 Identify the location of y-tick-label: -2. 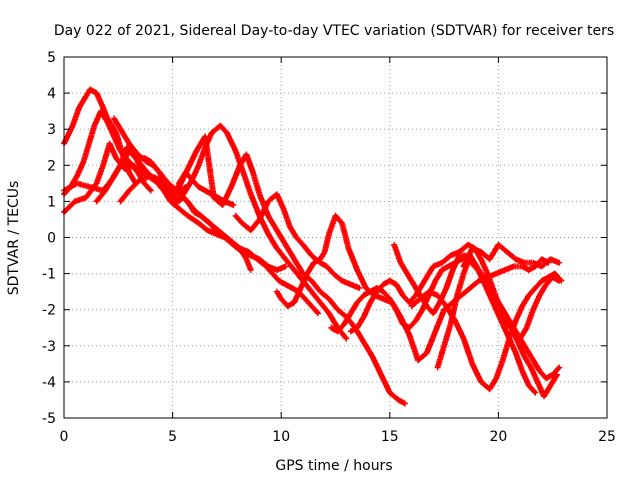
(49, 311).